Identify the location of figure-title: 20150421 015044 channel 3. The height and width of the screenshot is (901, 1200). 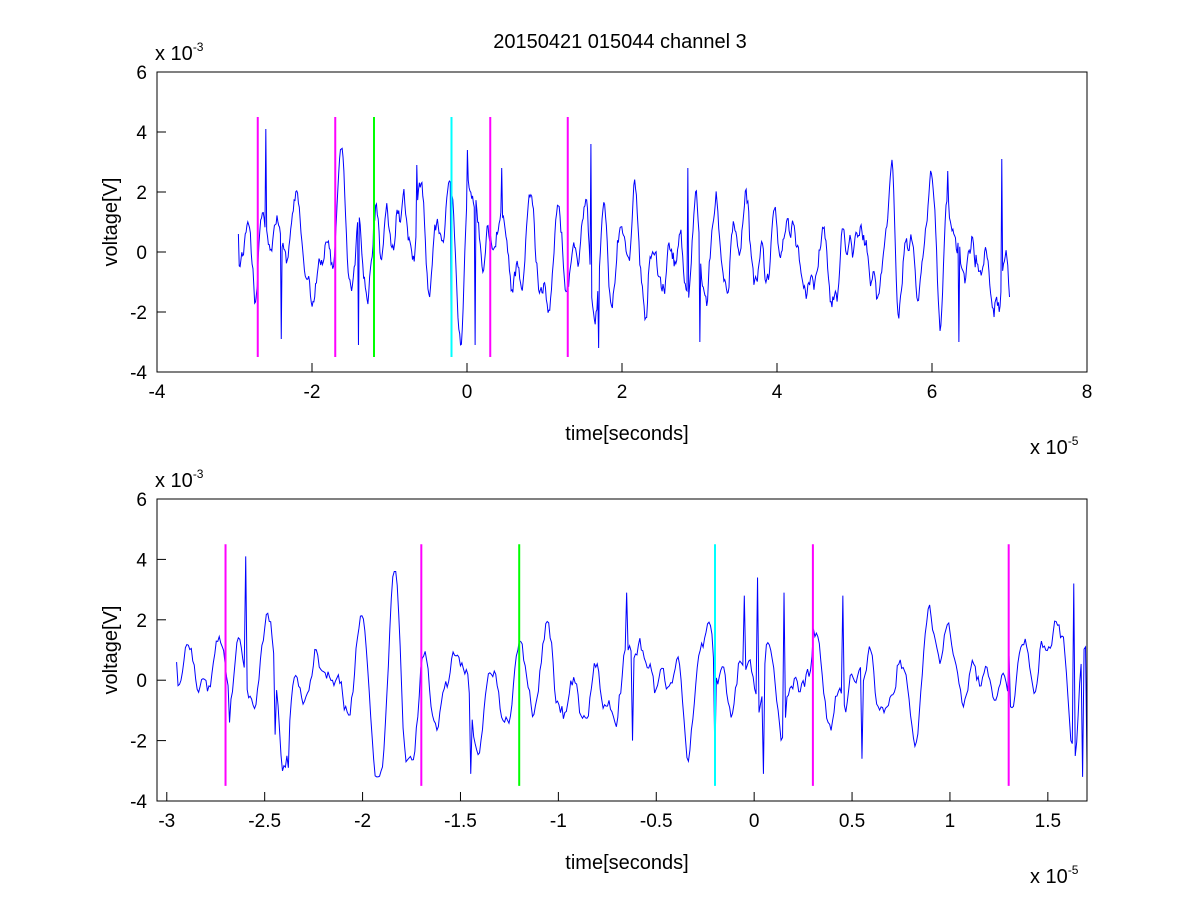
(620, 42).